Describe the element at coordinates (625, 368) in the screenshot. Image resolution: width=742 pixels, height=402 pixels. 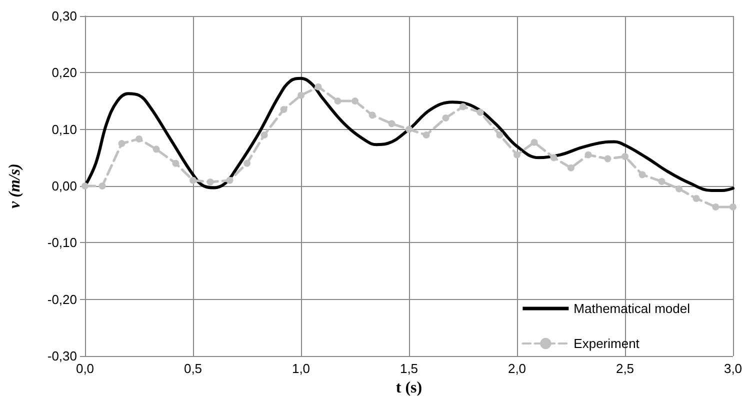
I see `x-tick-label: 2,5` at that location.